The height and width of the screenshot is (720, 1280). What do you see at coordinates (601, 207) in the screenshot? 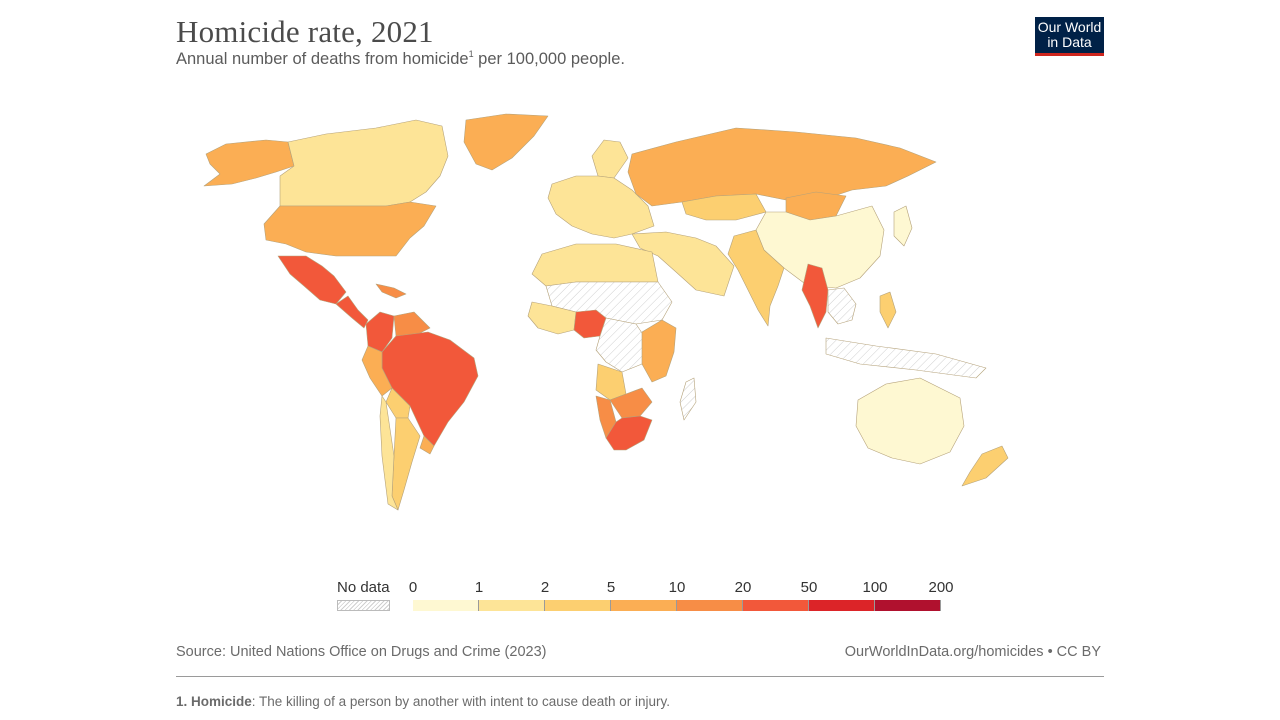
I see `region-europe` at bounding box center [601, 207].